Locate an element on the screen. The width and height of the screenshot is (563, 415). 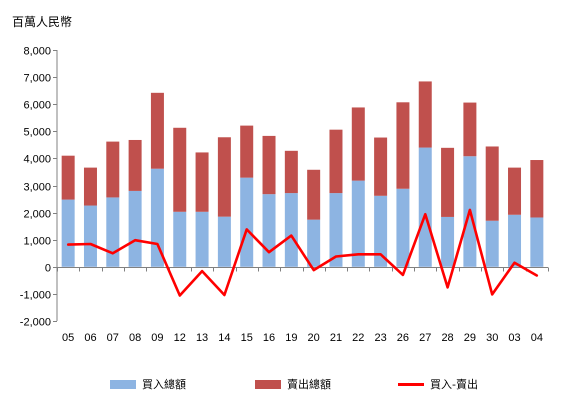
y-tick-label: 8,000 is located at coordinates (37, 52).